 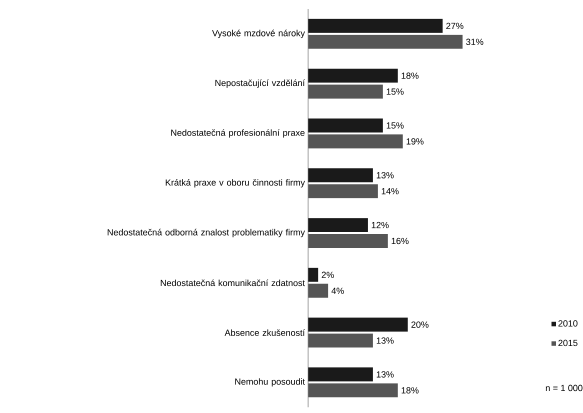 I want to click on y-tick-label: Krátká praxe v oboru činnosti firmy, so click(x=235, y=183).